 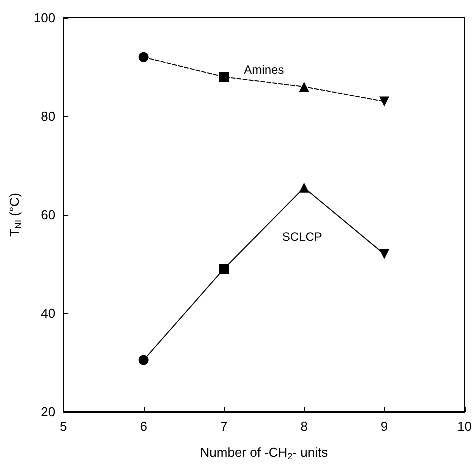 What do you see at coordinates (144, 426) in the screenshot?
I see `x-tick-label: 6` at bounding box center [144, 426].